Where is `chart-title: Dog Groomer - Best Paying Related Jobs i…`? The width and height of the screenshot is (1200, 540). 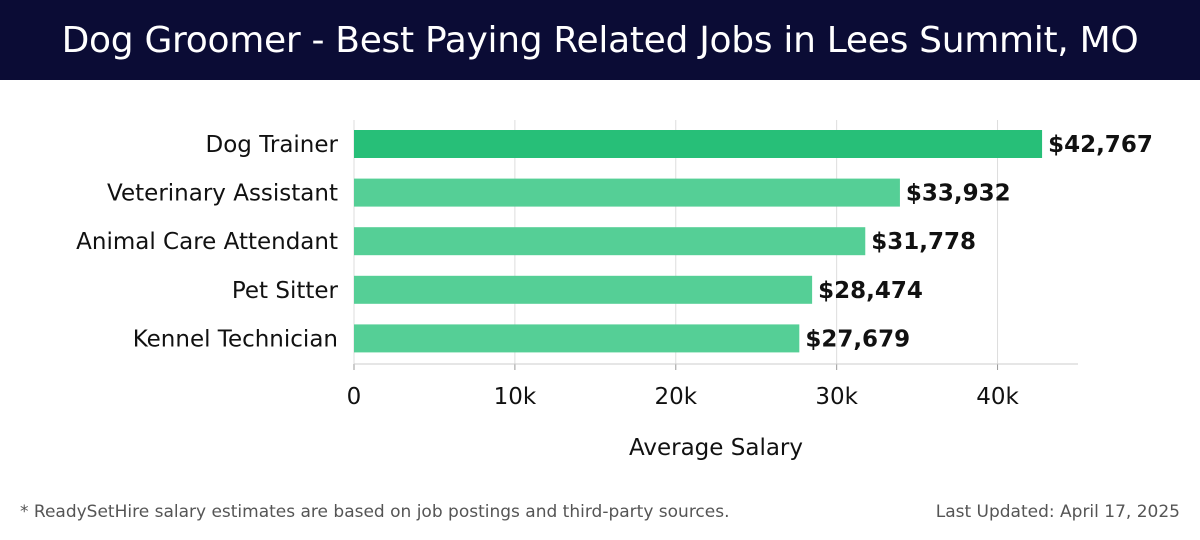
chart-title: Dog Groomer - Best Paying Related Jobs i… is located at coordinates (600, 40).